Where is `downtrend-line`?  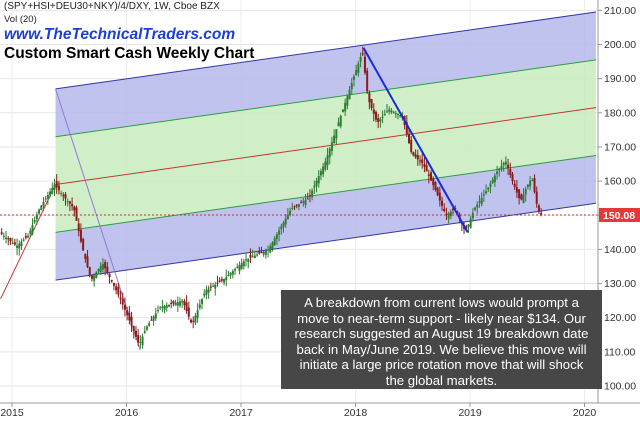 downtrend-line is located at coordinates (415, 140).